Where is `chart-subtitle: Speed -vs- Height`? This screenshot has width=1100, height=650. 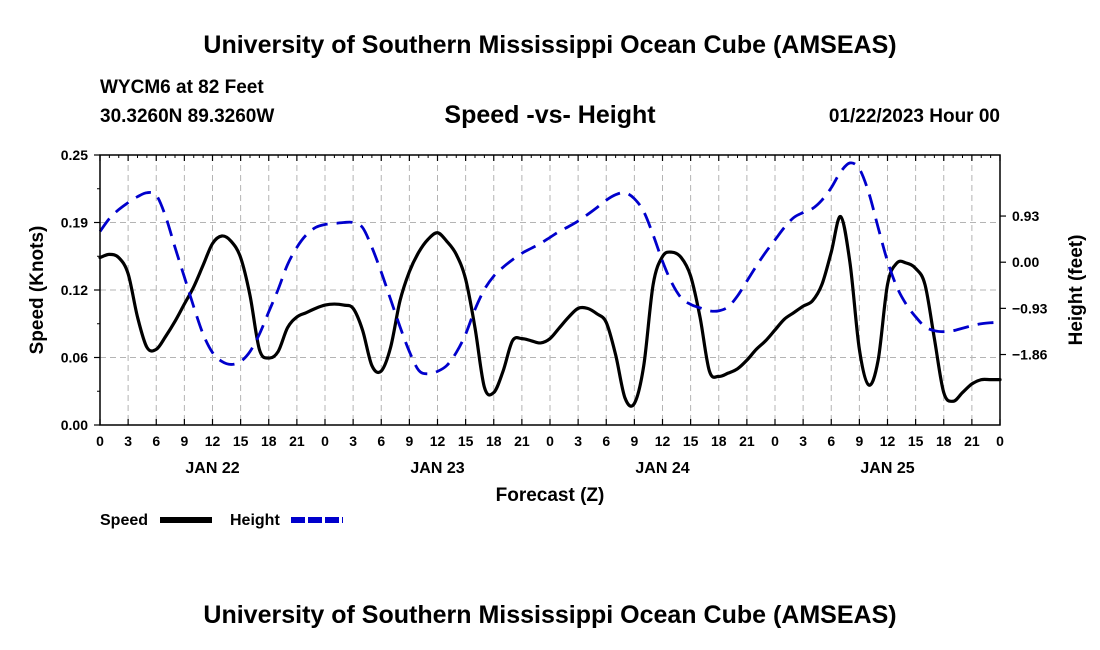 chart-subtitle: Speed -vs- Height is located at coordinates (550, 115).